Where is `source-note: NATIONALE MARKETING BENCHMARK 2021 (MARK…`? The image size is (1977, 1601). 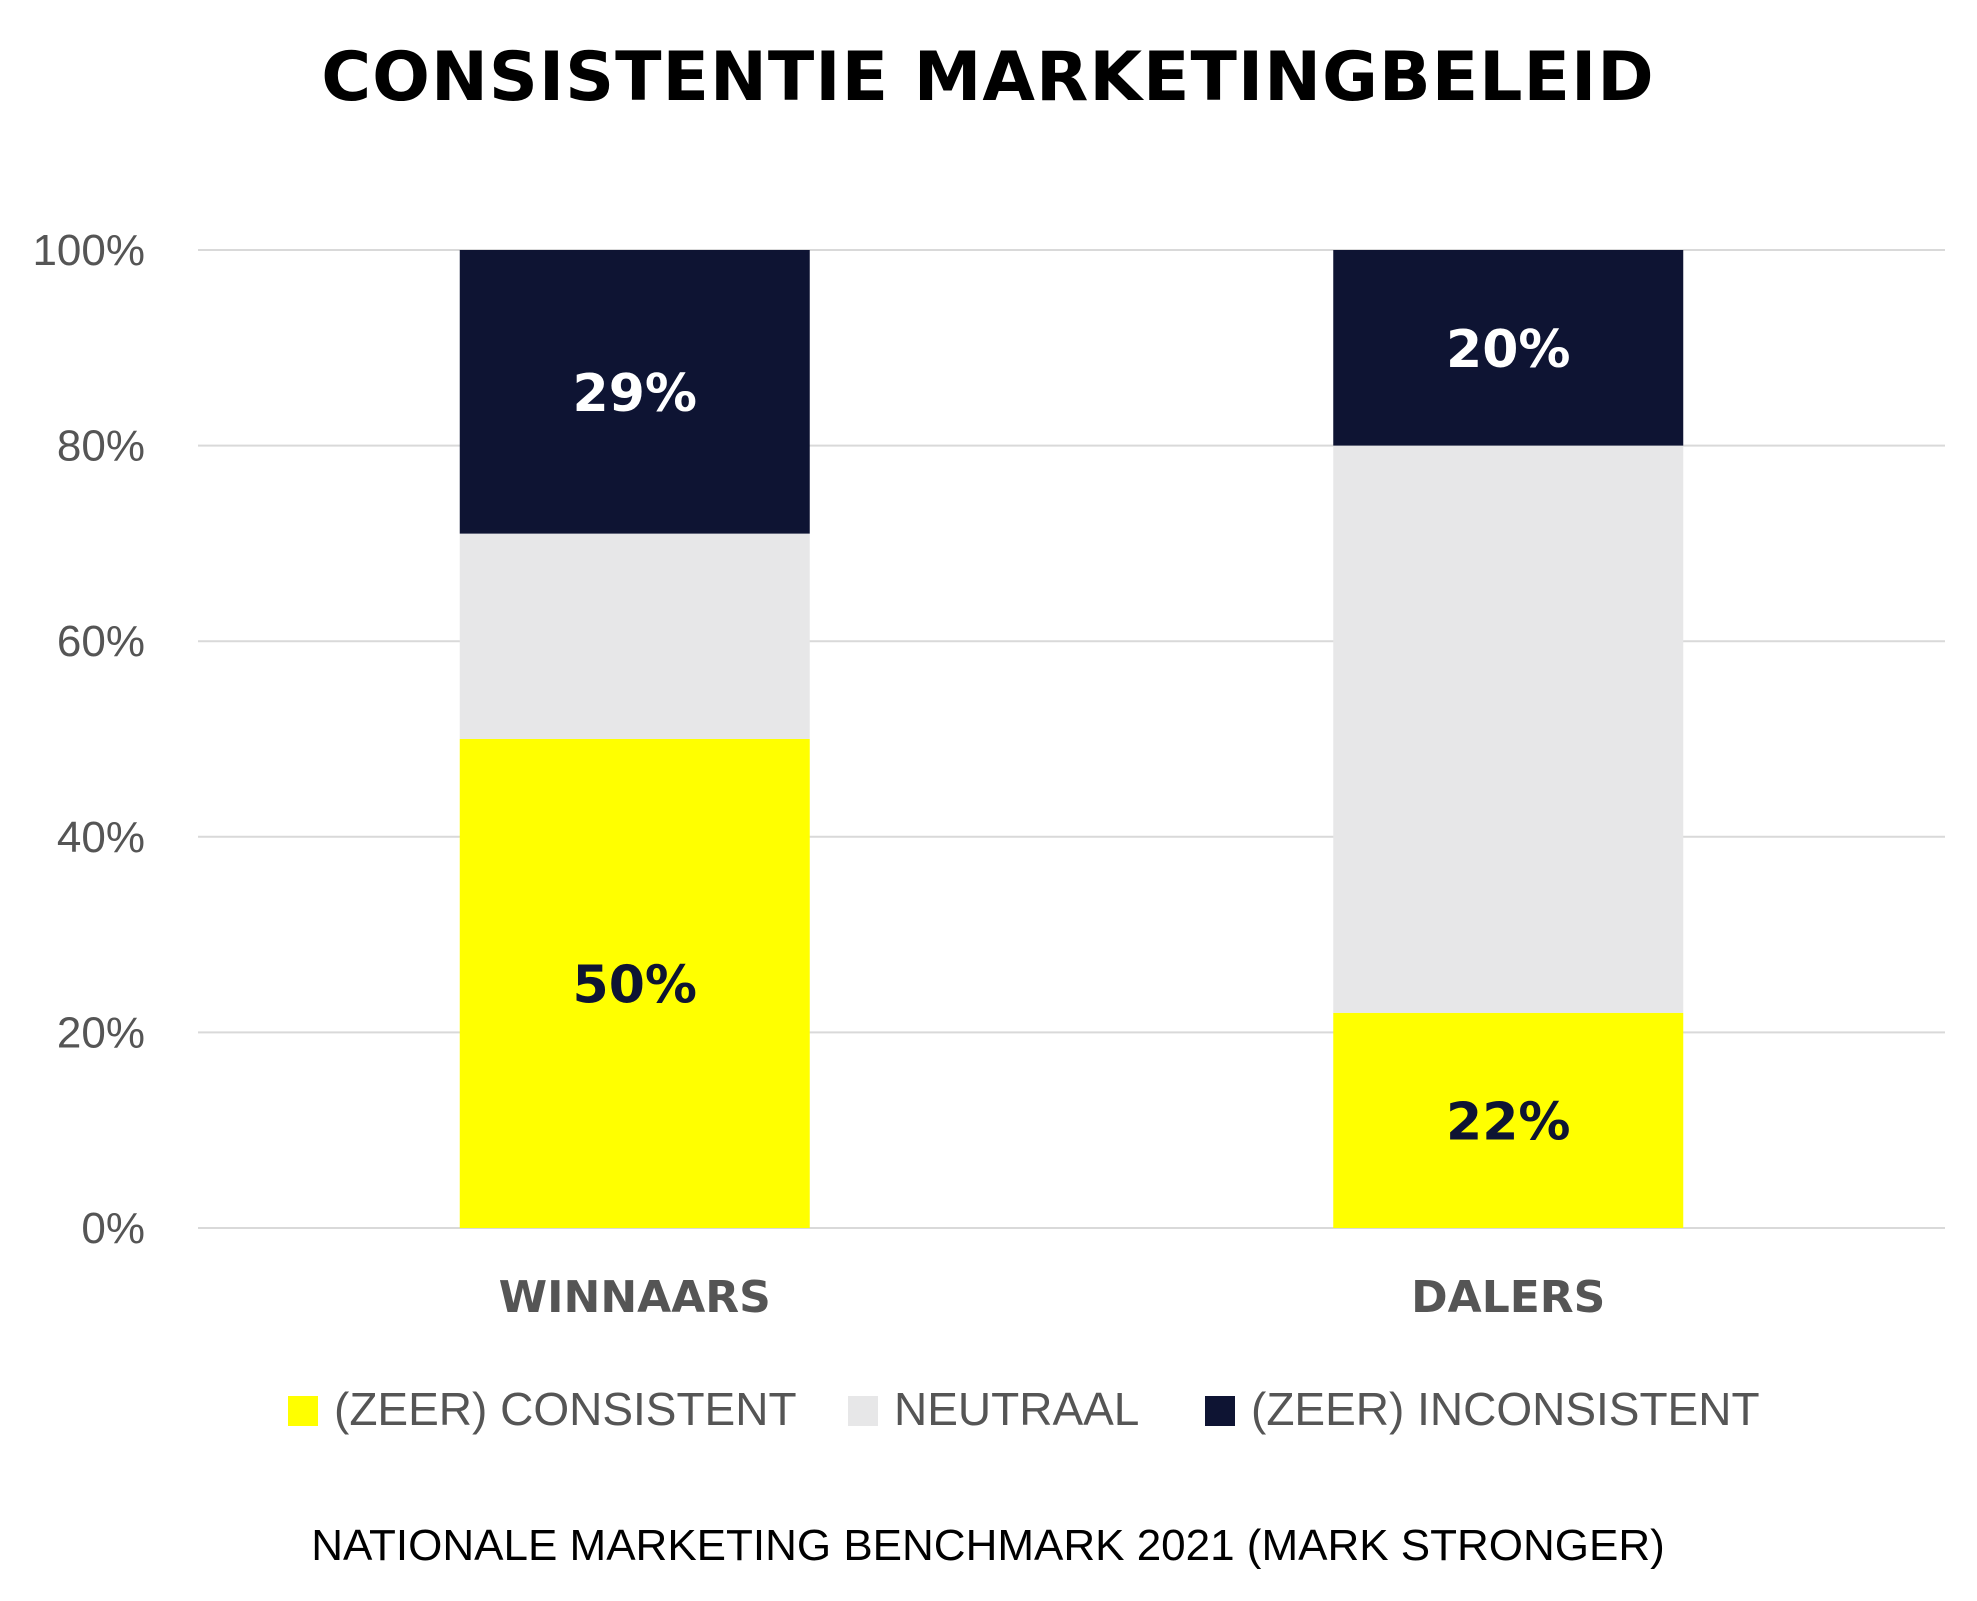
source-note: NATIONALE MARKETING BENCHMARK 2021 (MARK… is located at coordinates (988, 1545).